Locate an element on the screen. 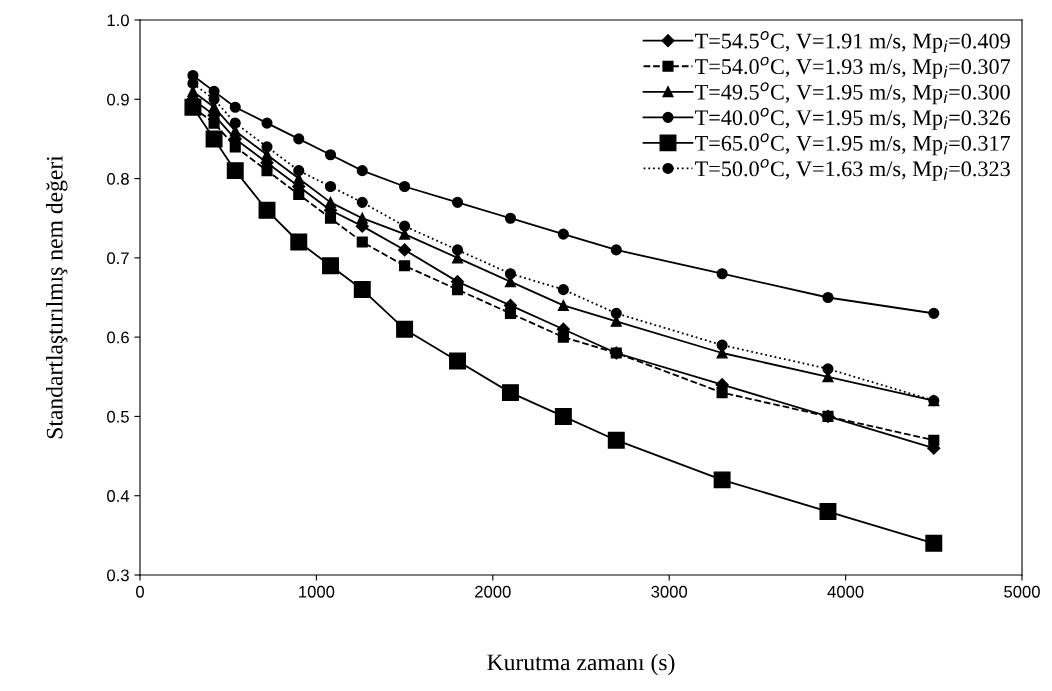 The height and width of the screenshot is (691, 1052). x-tick-label: 3000 is located at coordinates (669, 591).